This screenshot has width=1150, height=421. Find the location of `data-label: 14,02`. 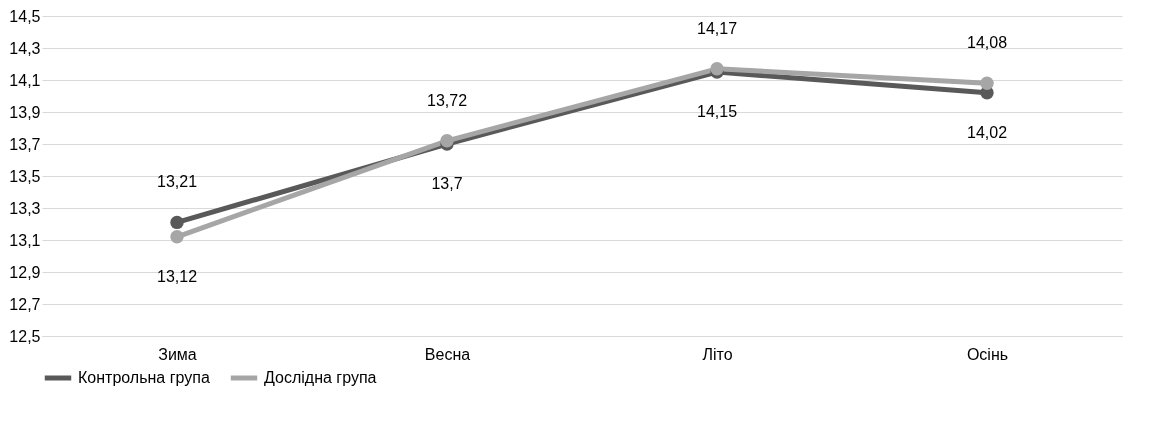

data-label: 14,02 is located at coordinates (987, 132).